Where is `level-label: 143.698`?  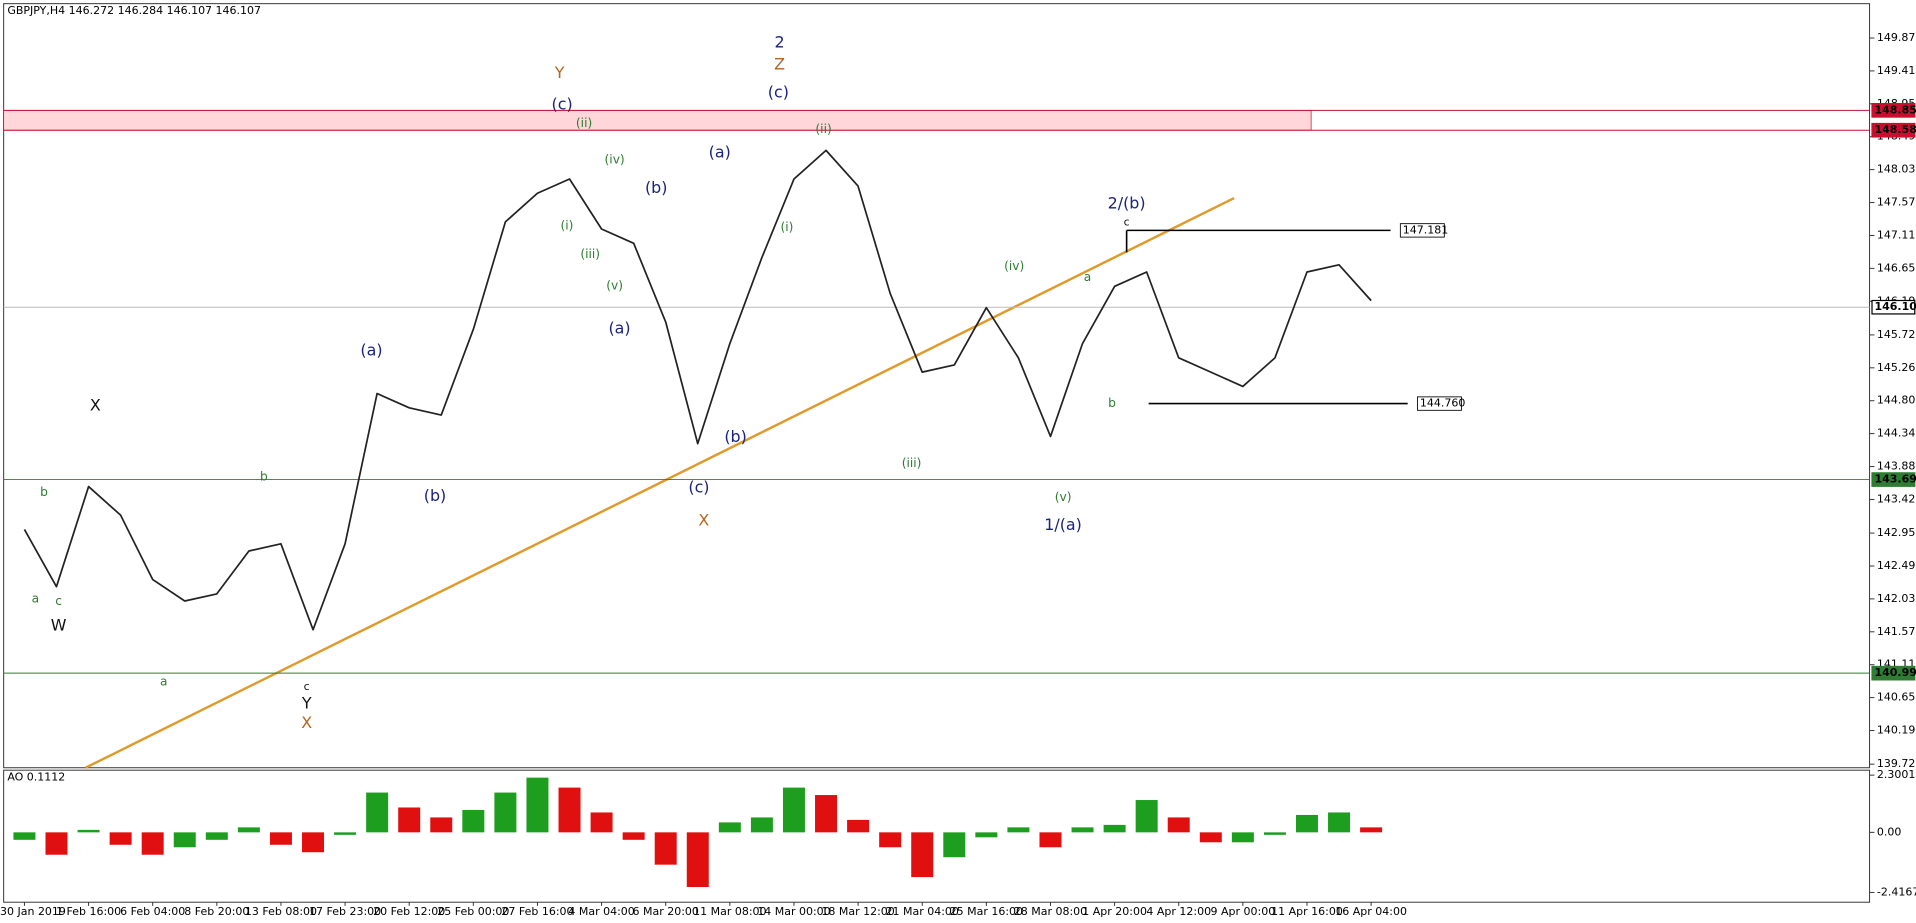
level-label: 143.698 is located at coordinates (1895, 479).